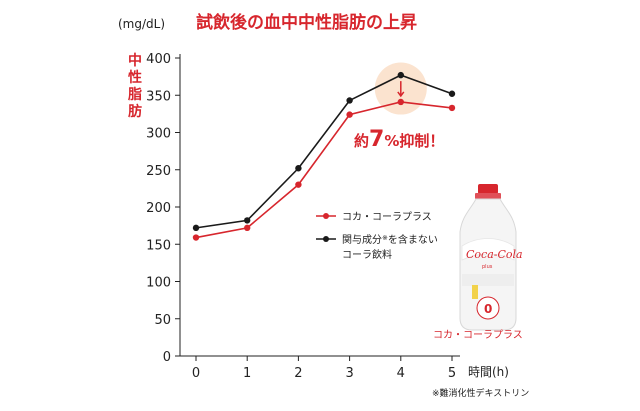 This screenshot has width=640, height=411. What do you see at coordinates (134, 94) in the screenshot?
I see `y-axis-label-char: 脂` at bounding box center [134, 94].